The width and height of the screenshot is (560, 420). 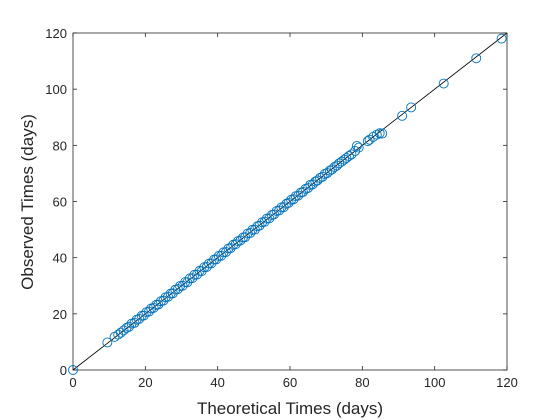 I want to click on y-tick-label: 80, so click(x=60, y=145).